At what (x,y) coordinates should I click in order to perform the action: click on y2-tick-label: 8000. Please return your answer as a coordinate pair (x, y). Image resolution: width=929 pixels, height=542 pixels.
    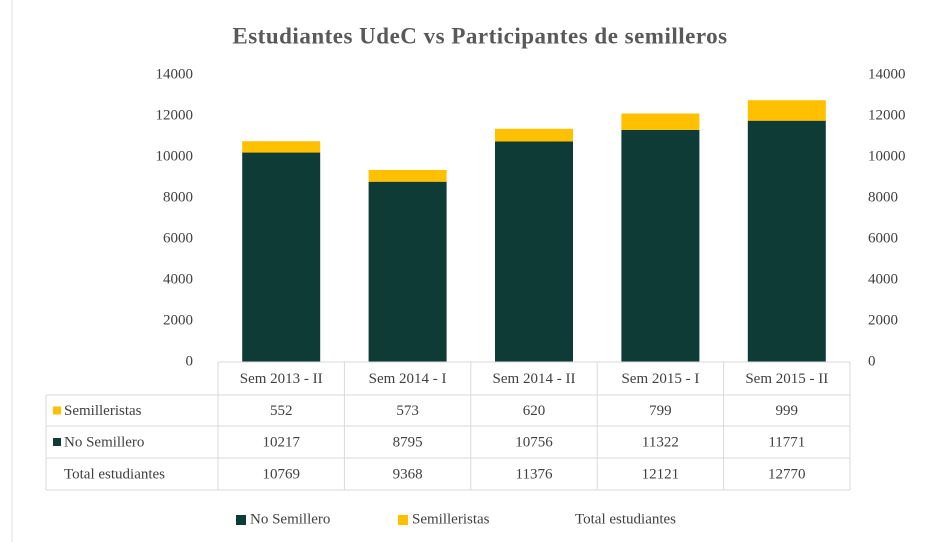
    Looking at the image, I should click on (883, 197).